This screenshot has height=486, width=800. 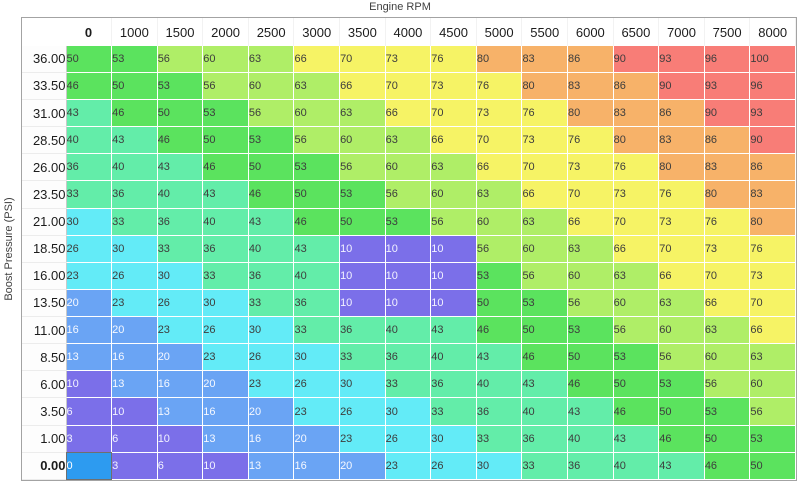 I want to click on row-header-psi-23.50: 23.50, so click(x=44, y=194).